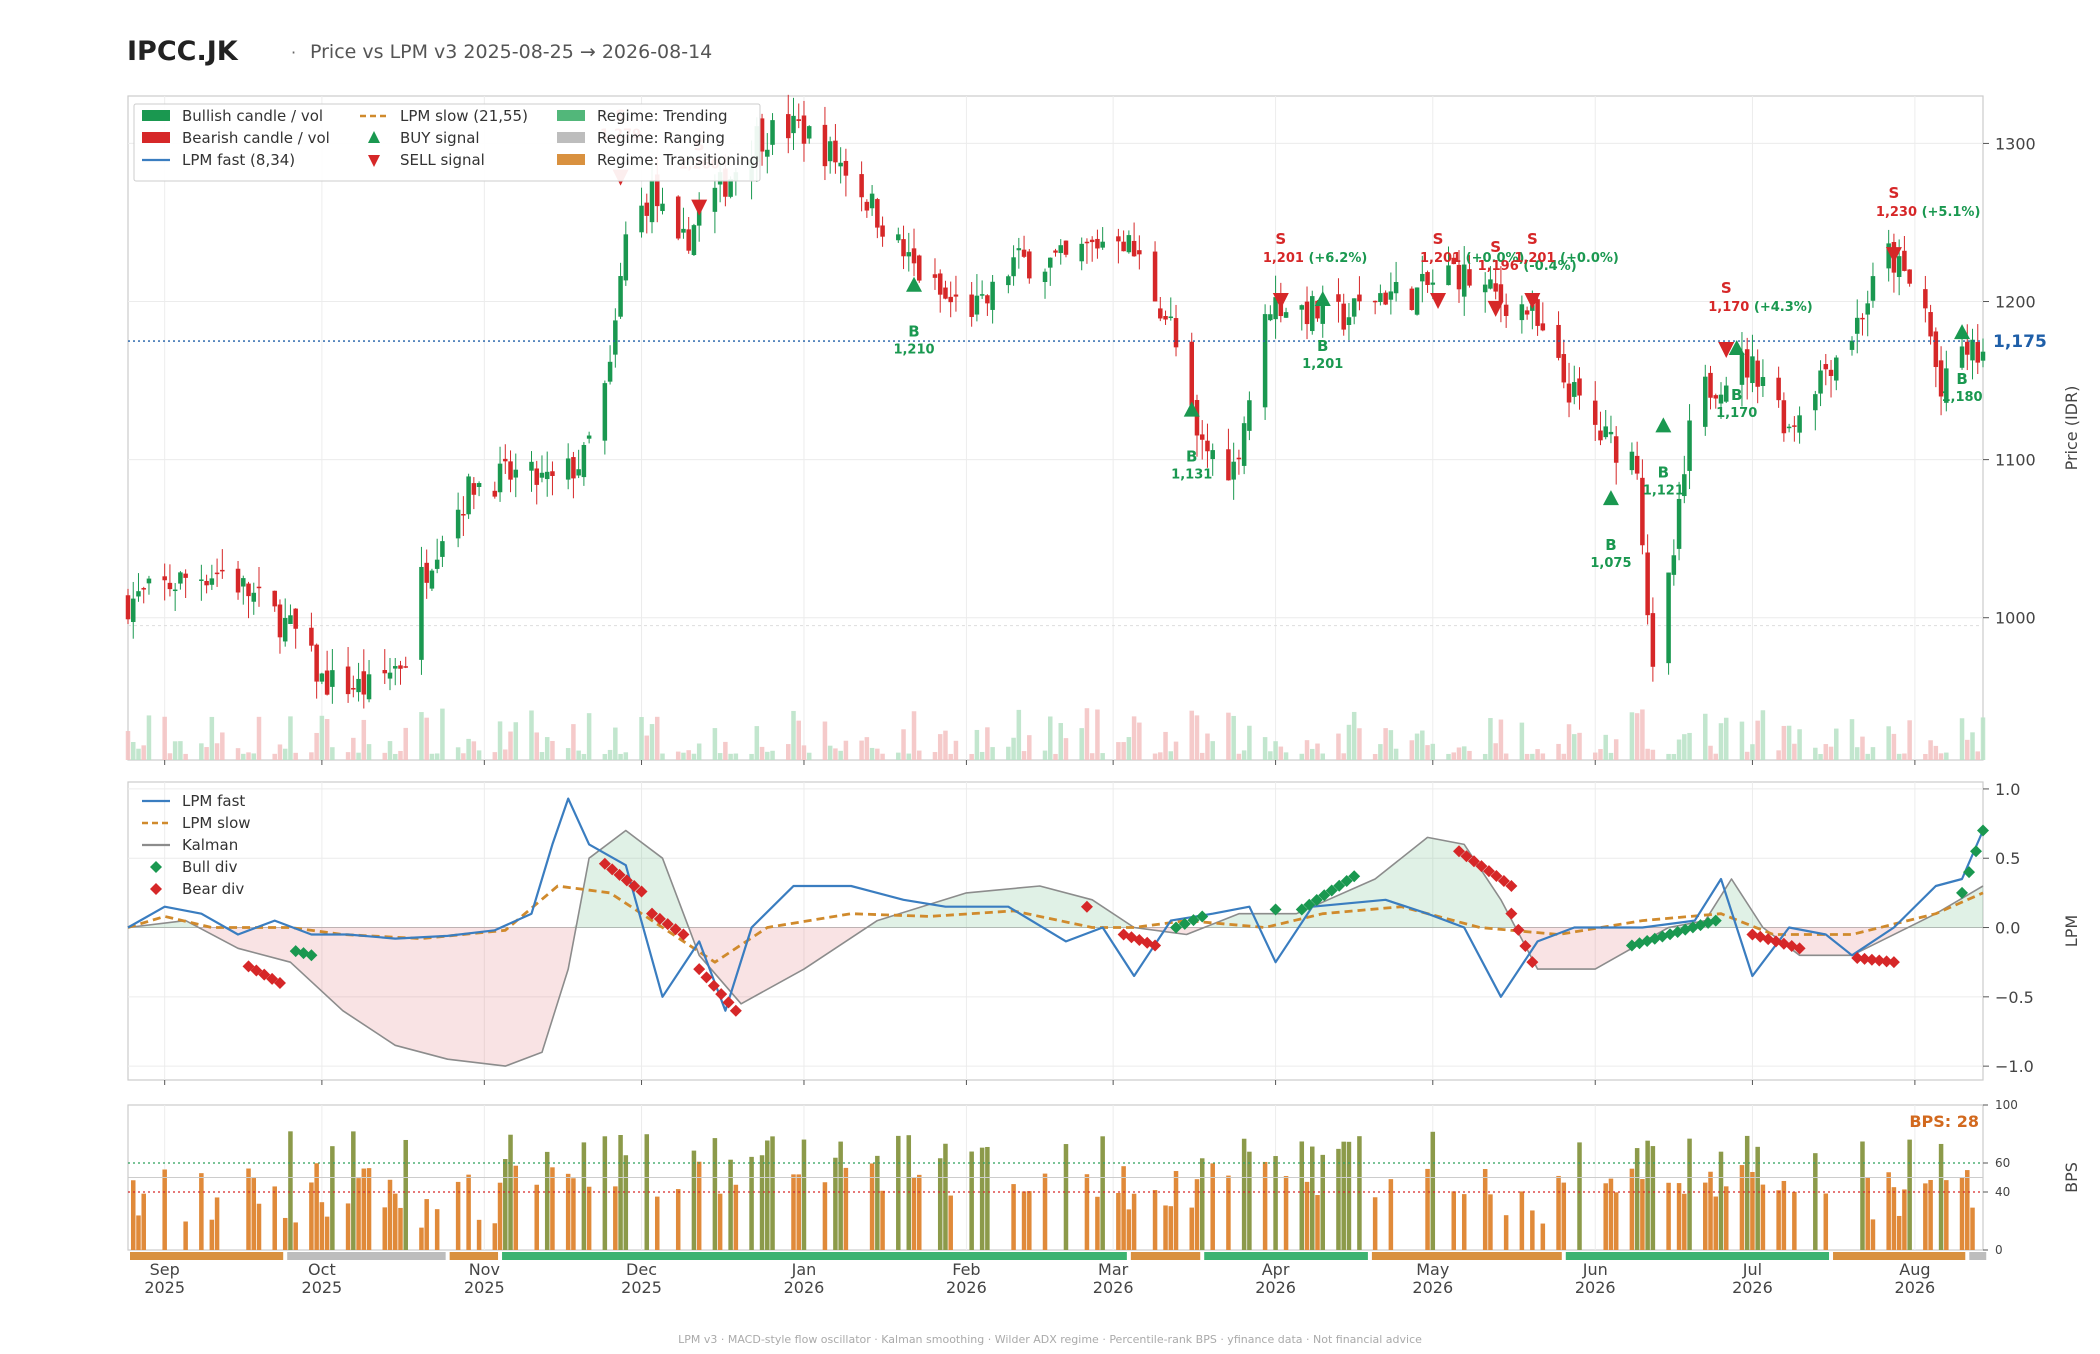  What do you see at coordinates (1999, 1250) in the screenshot?
I see `bps-tick-label: 0` at bounding box center [1999, 1250].